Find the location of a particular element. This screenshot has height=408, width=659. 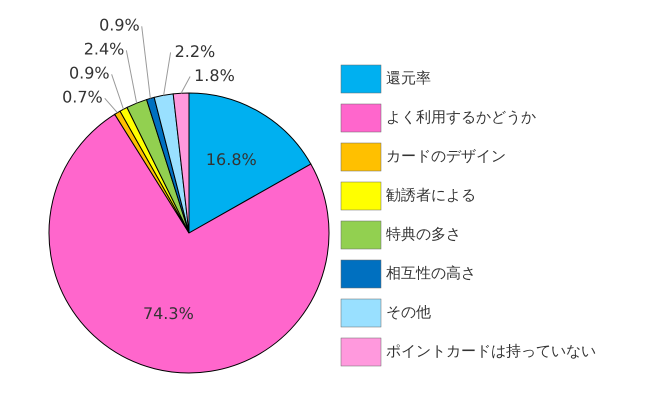

data-label: 2.4% is located at coordinates (104, 49).